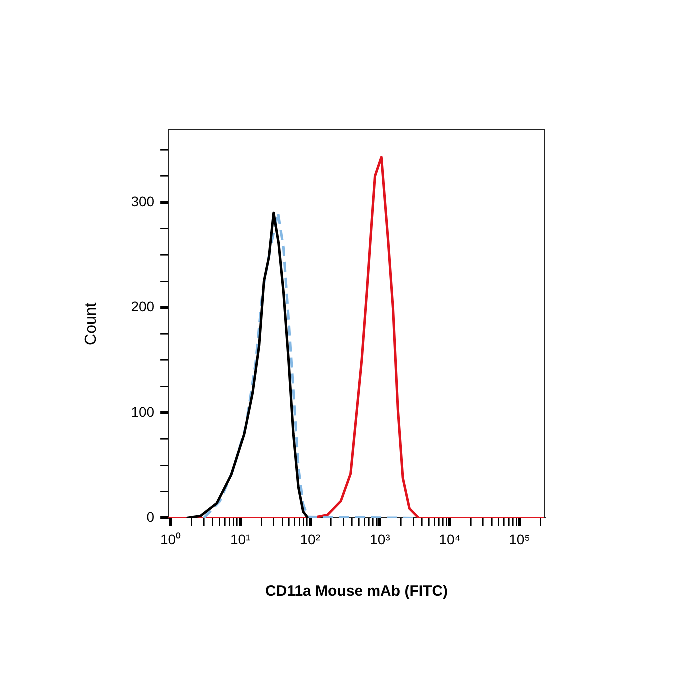  Describe the element at coordinates (519, 539) in the screenshot. I see `x-tick-label: 10⁵` at that location.